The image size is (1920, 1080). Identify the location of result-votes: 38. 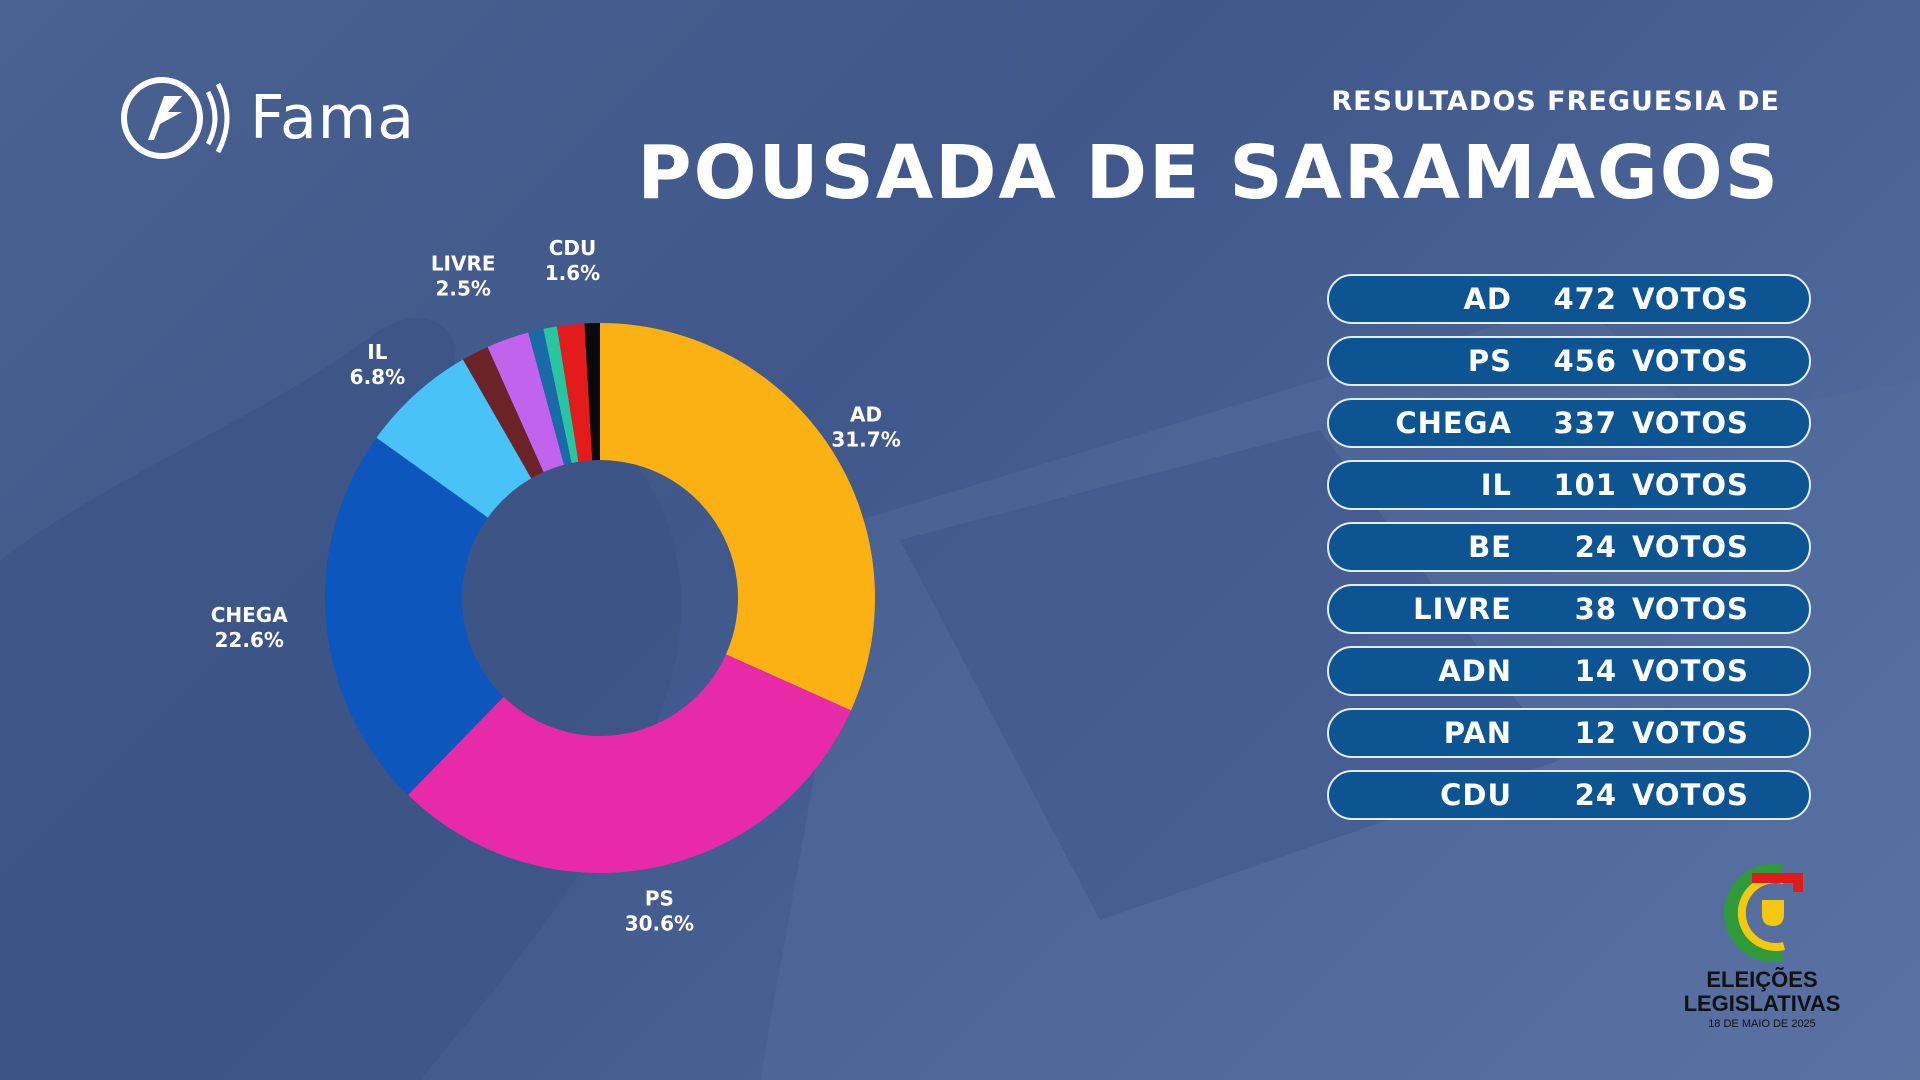
(1595, 609).